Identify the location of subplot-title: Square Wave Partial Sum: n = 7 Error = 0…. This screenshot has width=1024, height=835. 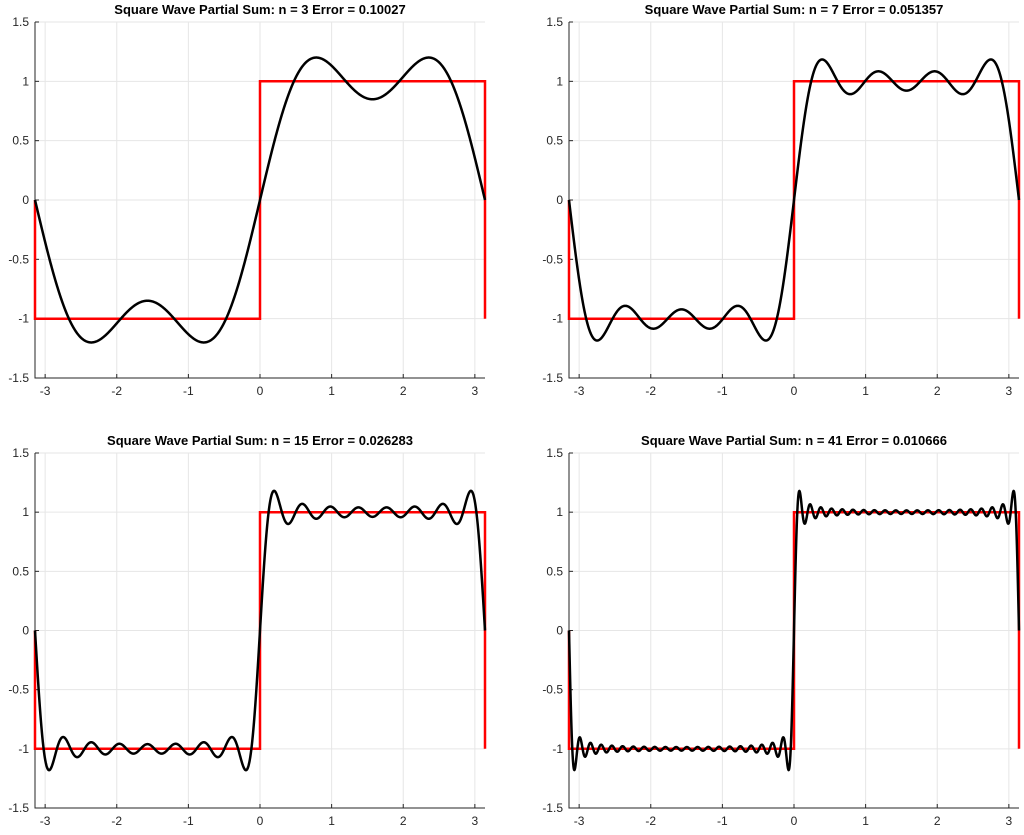
(794, 9).